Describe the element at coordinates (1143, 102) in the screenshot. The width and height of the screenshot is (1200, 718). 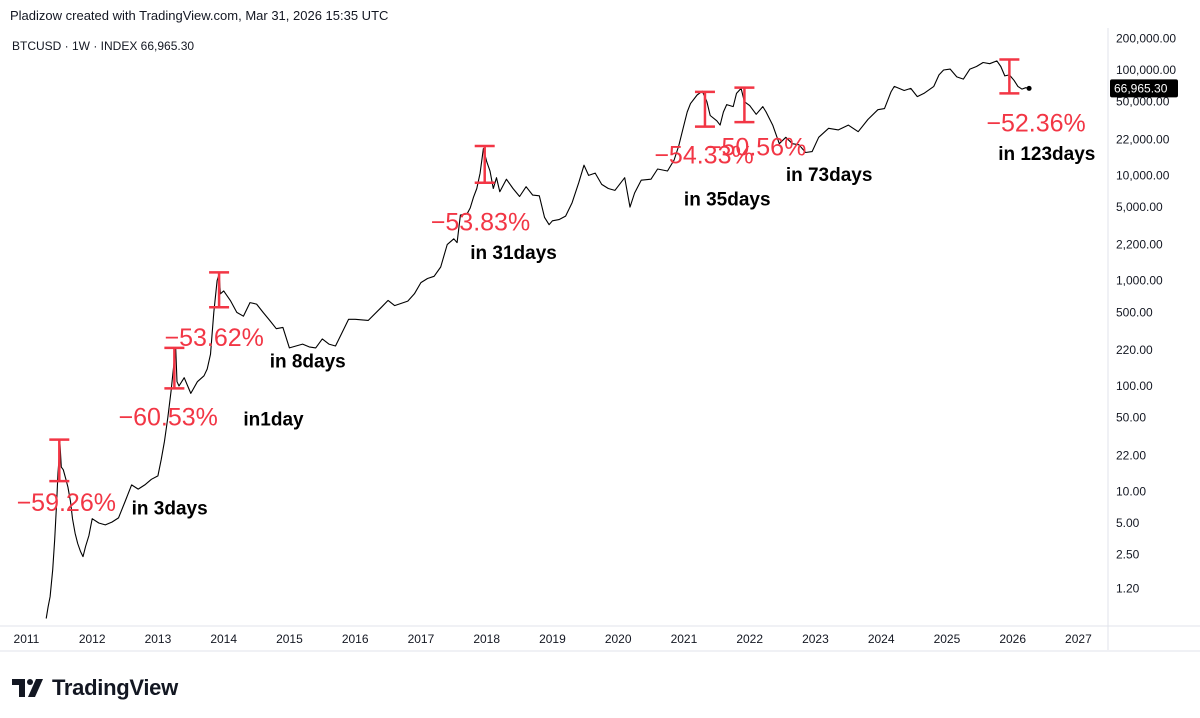
I see `price-tick-label: 50,000.00` at that location.